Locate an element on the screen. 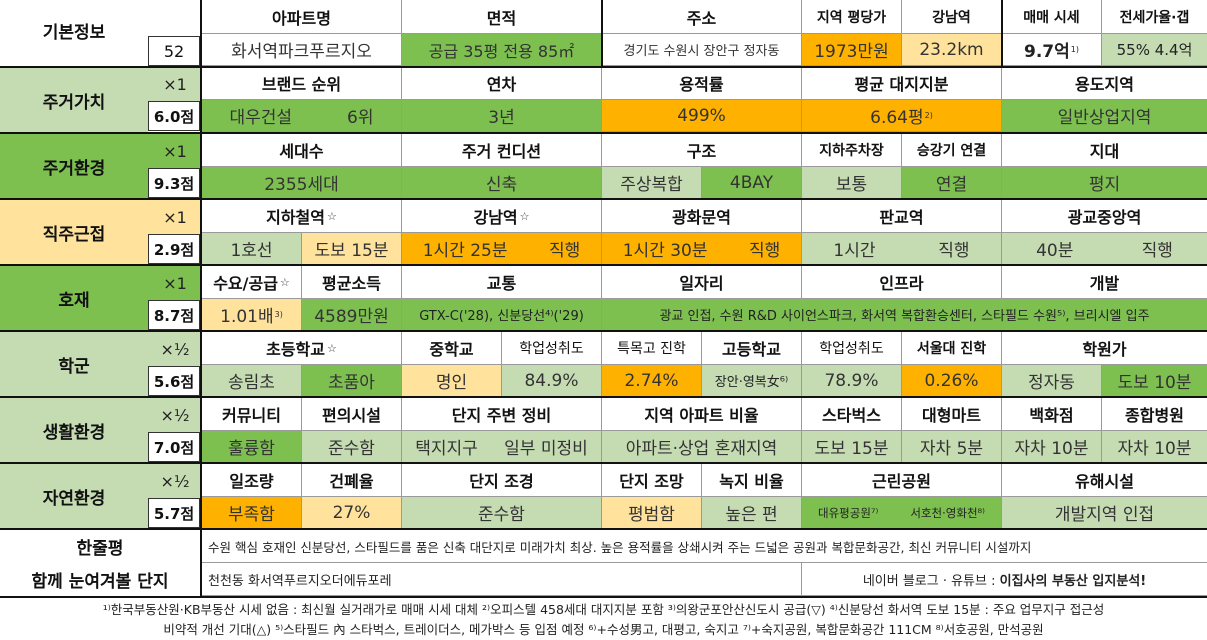 This screenshot has width=1207, height=640. park-cell: 대유평공원⁷⁾ 서호천·영화천⁸⁾ is located at coordinates (902, 513).